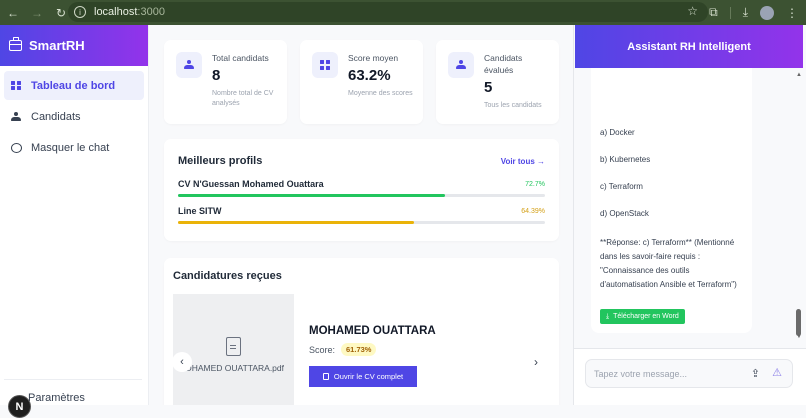 This screenshot has height=418, width=806. Describe the element at coordinates (116, 12) in the screenshot. I see `url-host: localhost` at that location.